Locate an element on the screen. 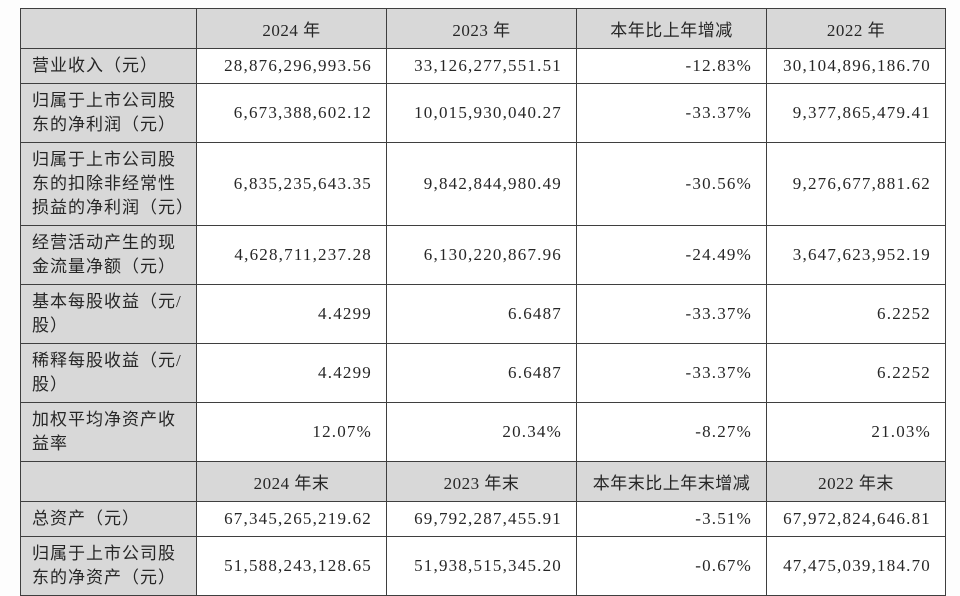  cell-2024: 12.07% is located at coordinates (291, 432).